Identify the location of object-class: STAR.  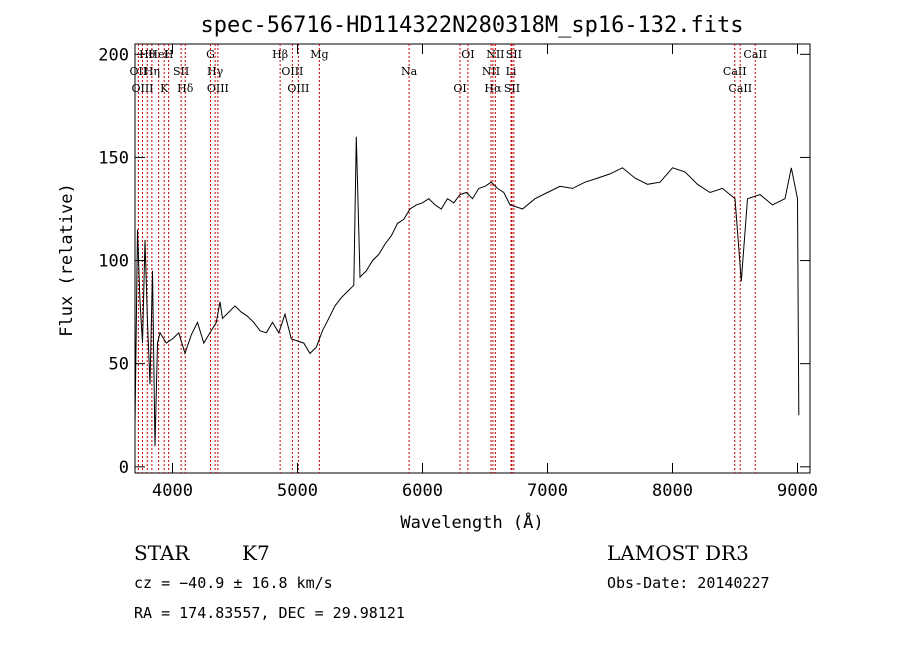
(162, 553).